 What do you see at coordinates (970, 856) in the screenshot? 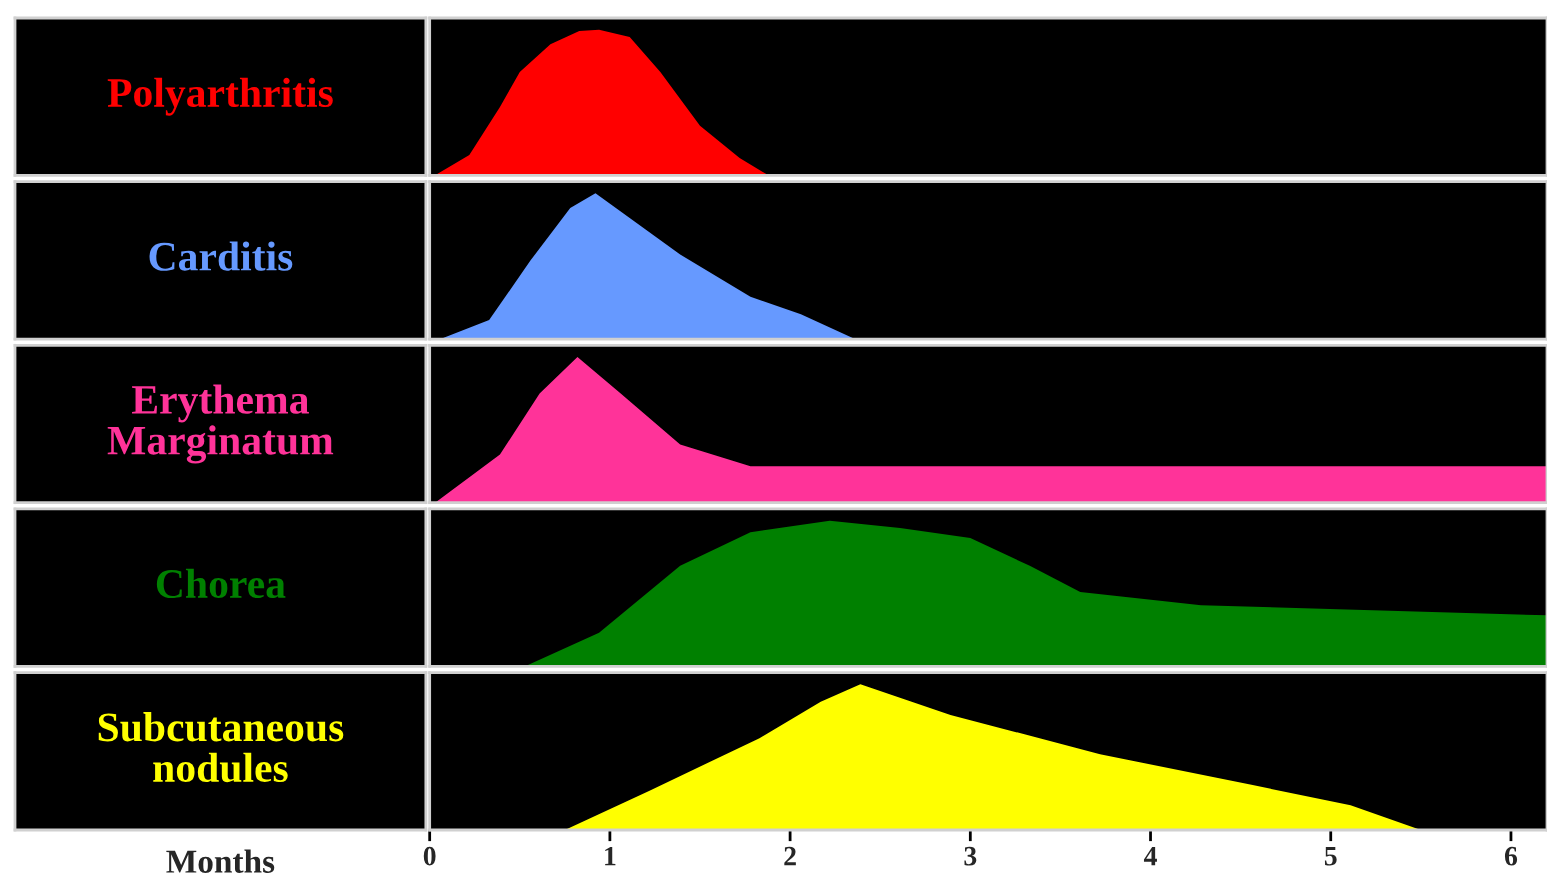
I see `x-tick-label: 3` at bounding box center [970, 856].